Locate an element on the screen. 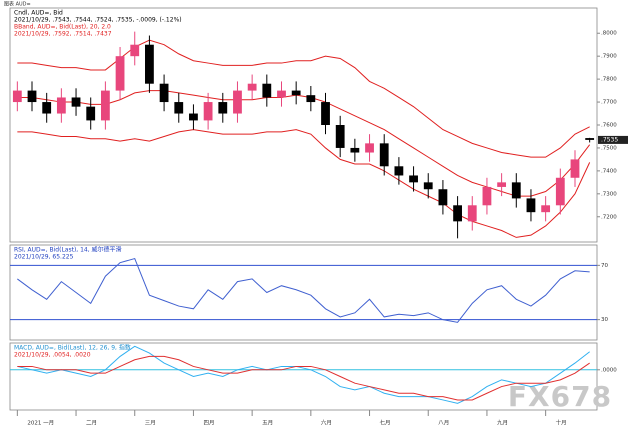  x-tick-label: 十月 is located at coordinates (561, 423).